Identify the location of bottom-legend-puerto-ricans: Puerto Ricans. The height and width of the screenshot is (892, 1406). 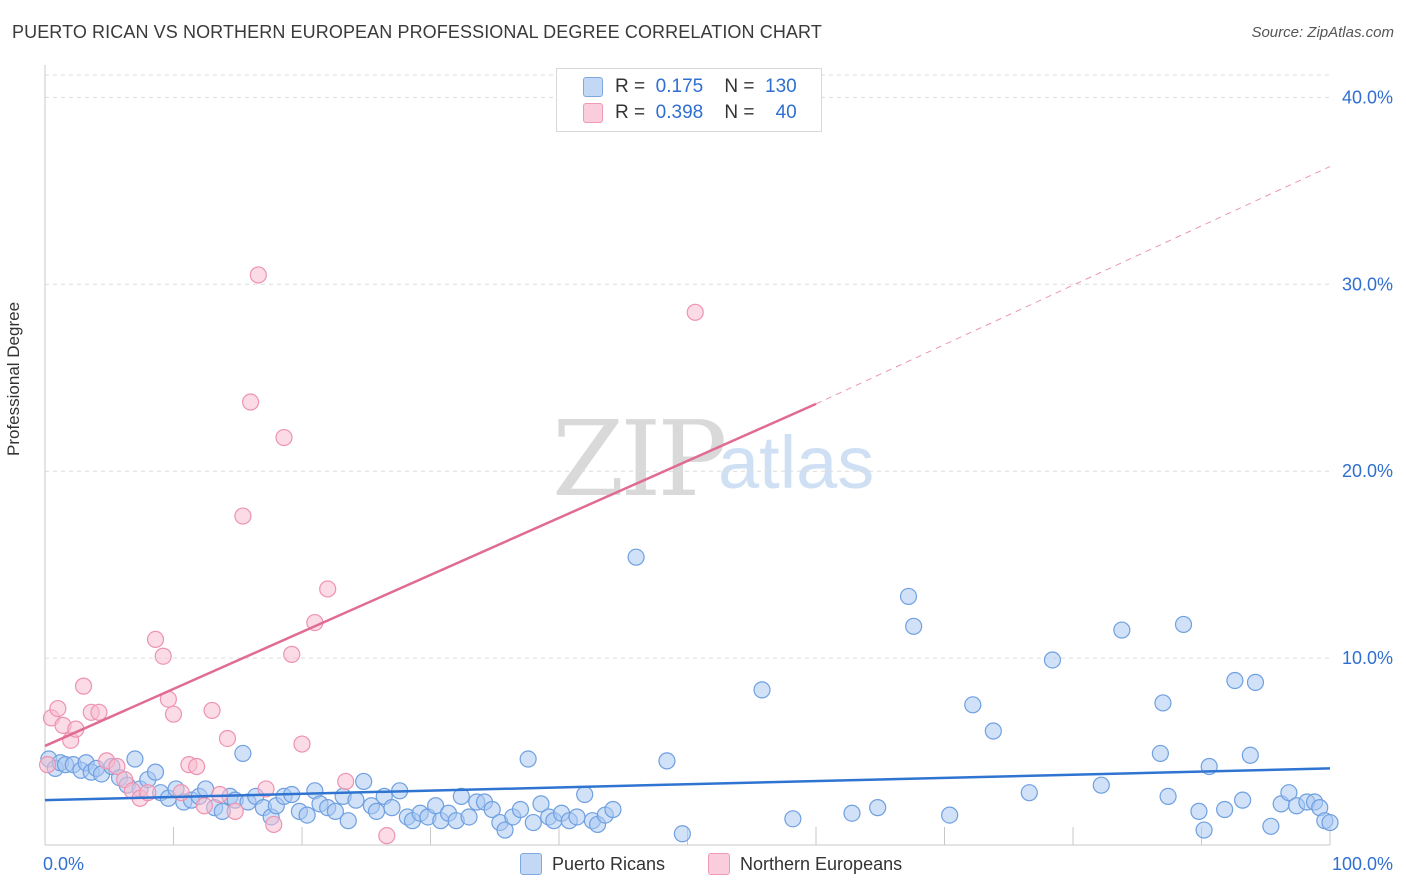
(592, 864).